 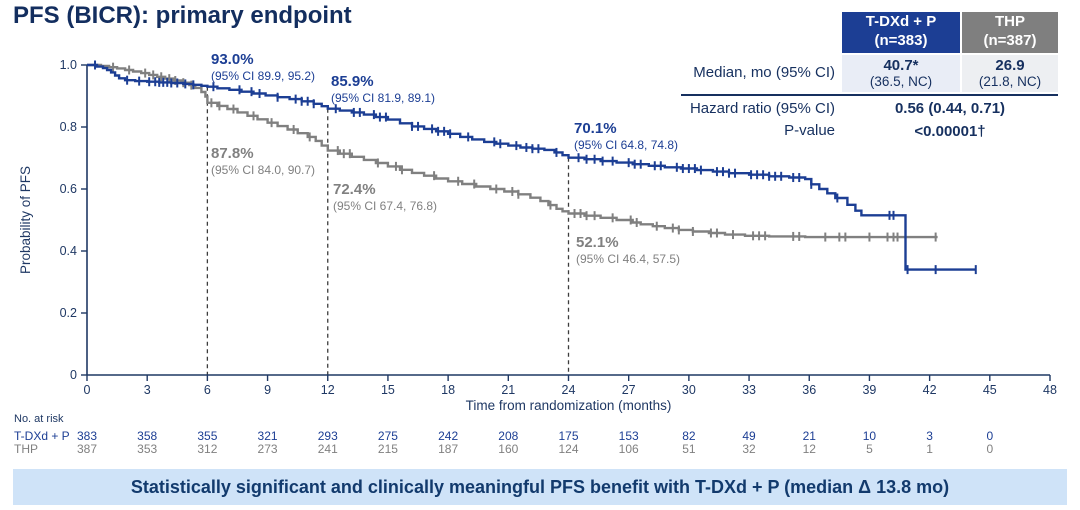 What do you see at coordinates (352, 81) in the screenshot?
I see `landmark-pct: 85.9%` at bounding box center [352, 81].